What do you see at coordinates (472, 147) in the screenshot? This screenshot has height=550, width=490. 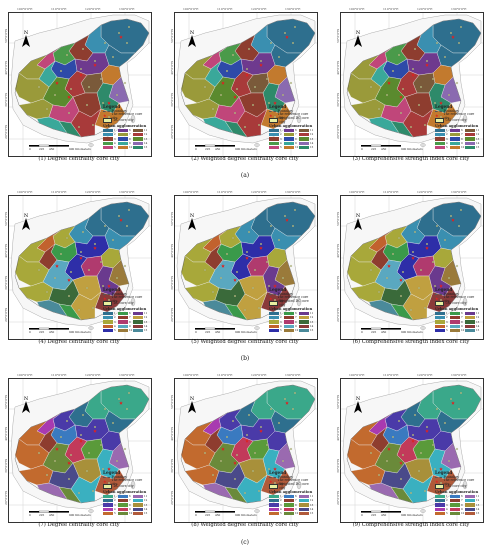 I see `legend-ua-item: 15` at bounding box center [472, 147].